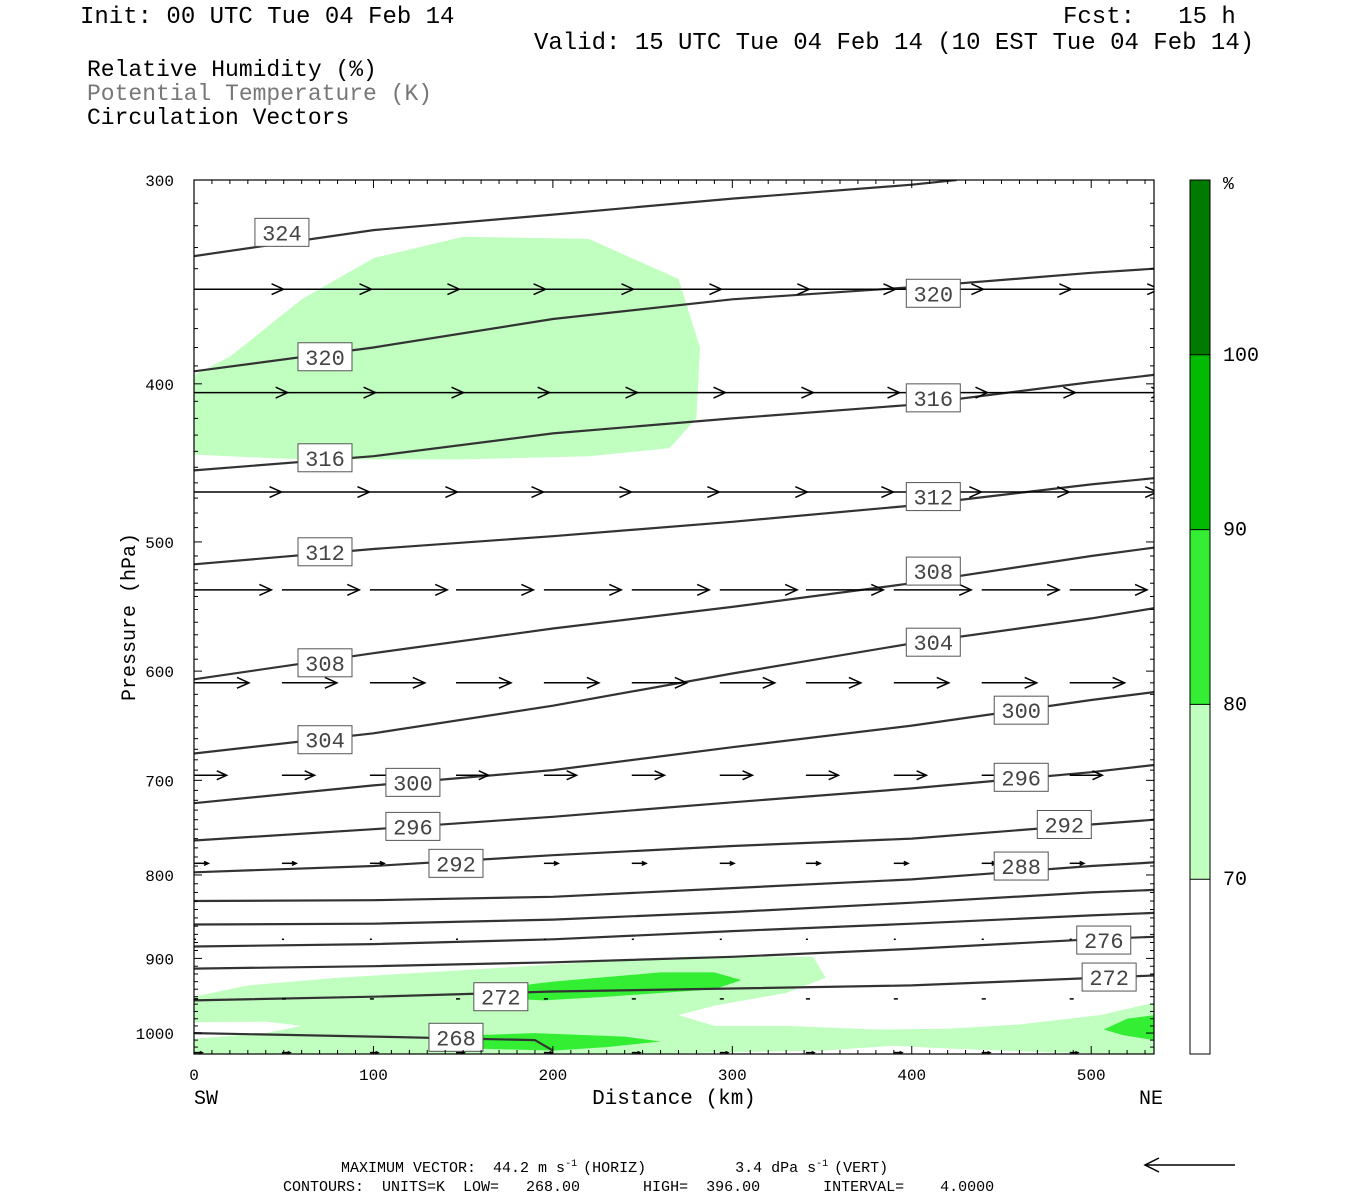 This screenshot has width=1350, height=1200. I want to click on contour-label-272: 272, so click(1109, 977).